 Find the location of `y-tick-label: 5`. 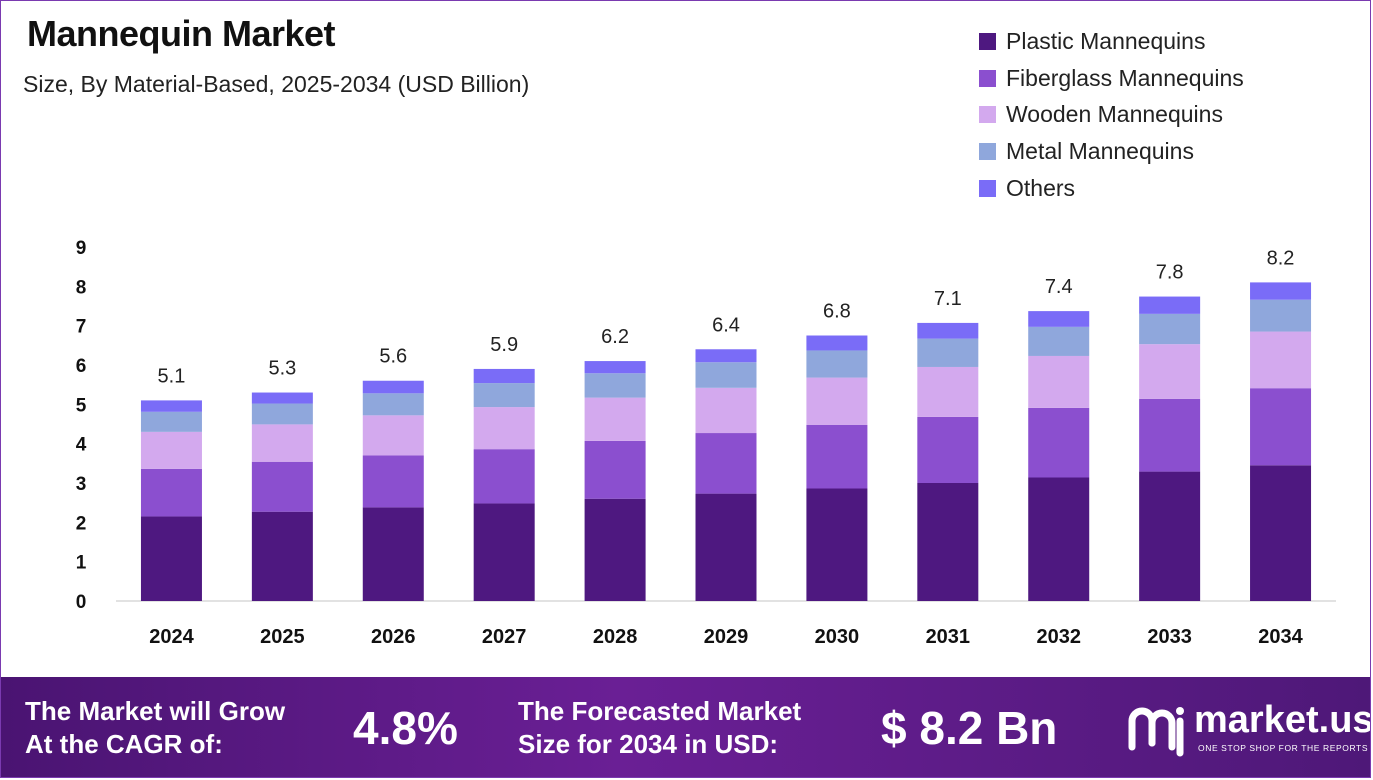

y-tick-label: 5 is located at coordinates (81, 405).